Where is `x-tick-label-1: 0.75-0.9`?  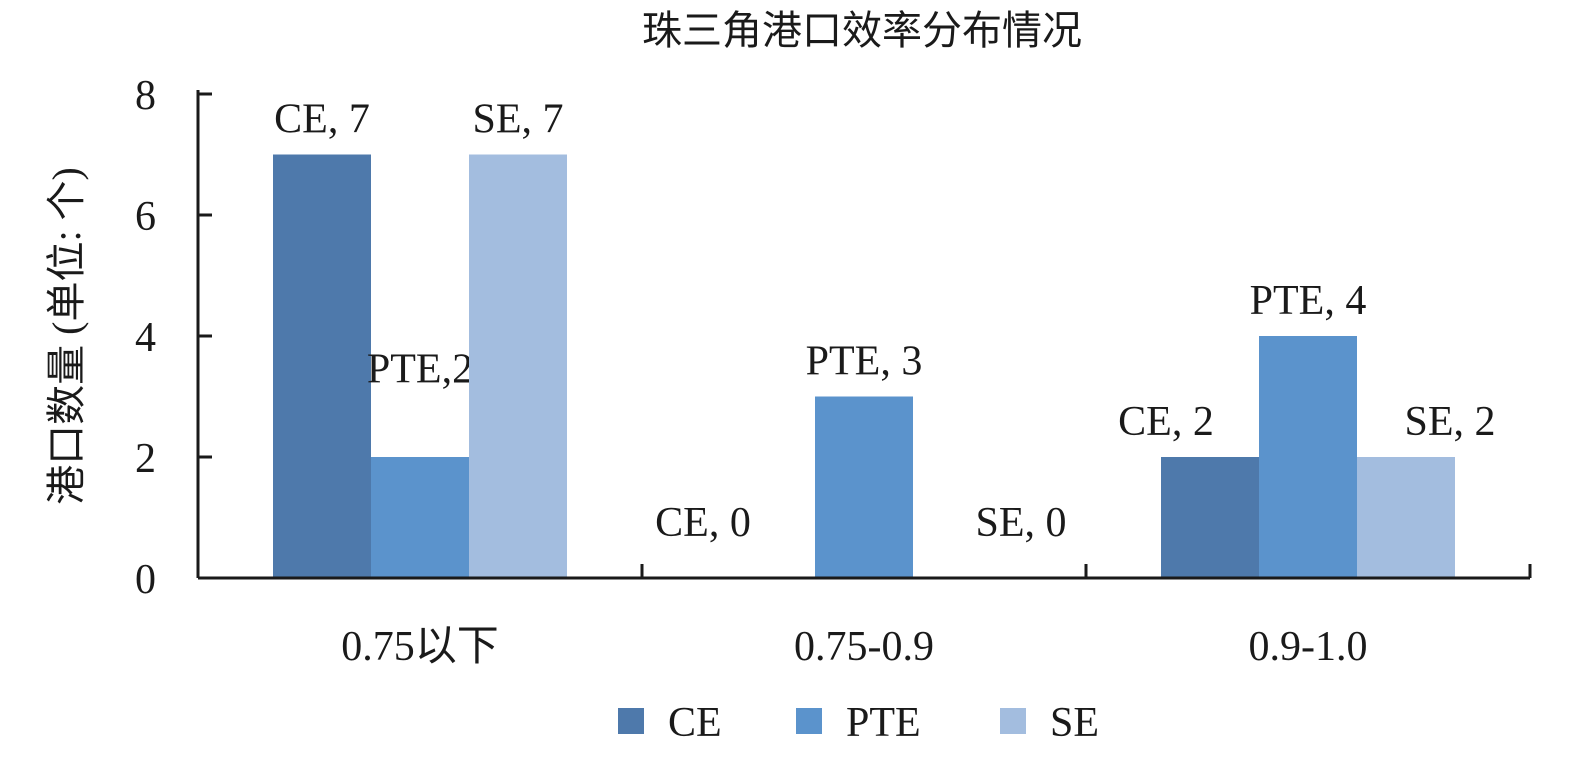
x-tick-label-1: 0.75-0.9 is located at coordinates (864, 647).